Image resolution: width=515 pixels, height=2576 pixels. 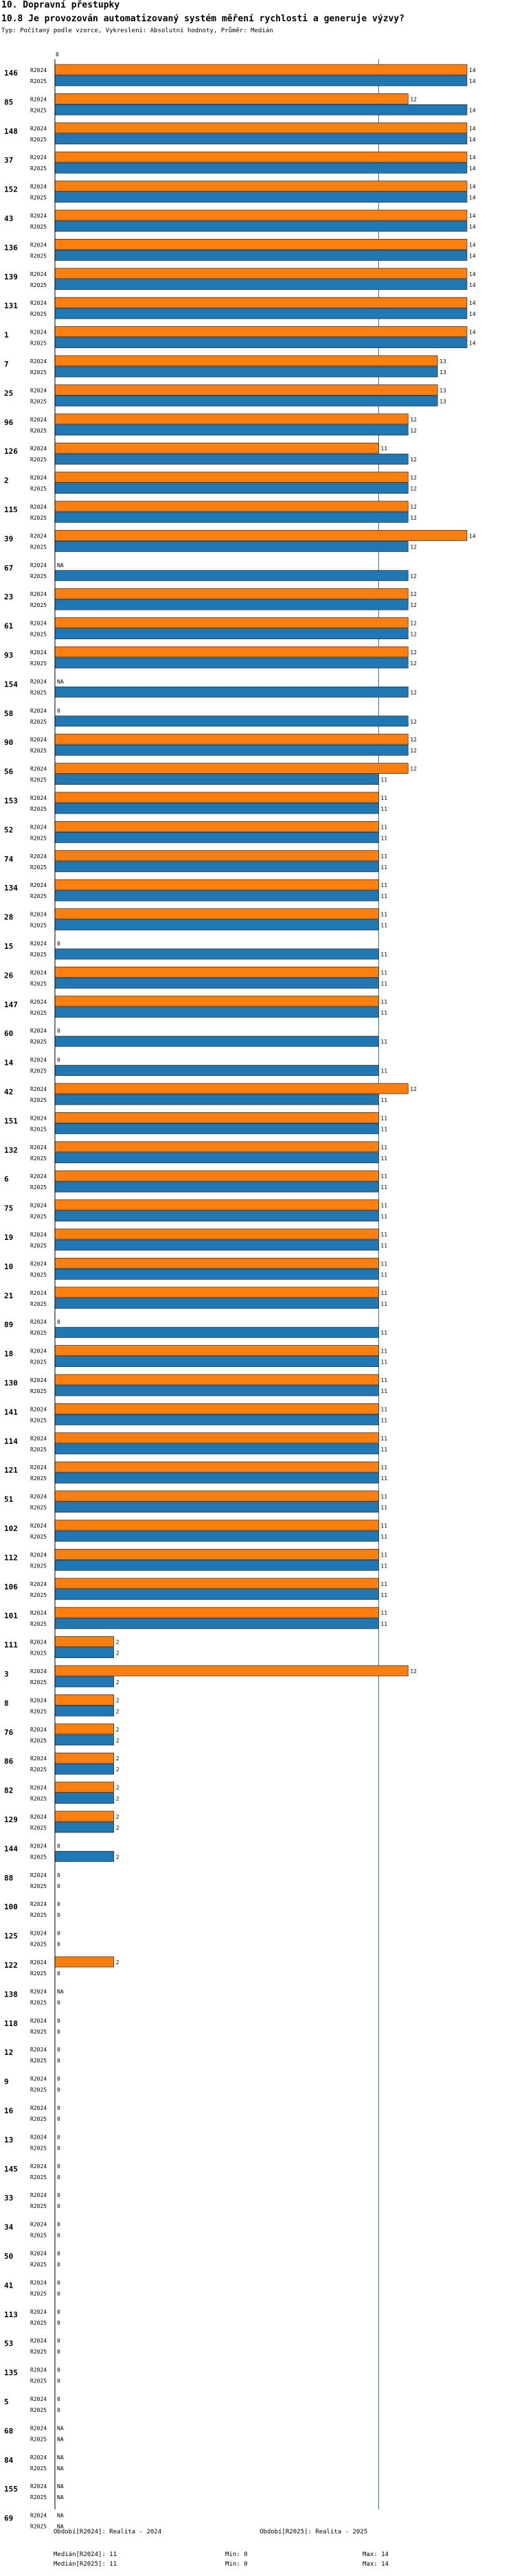 I want to click on row-id-label: 75, so click(x=8, y=1208).